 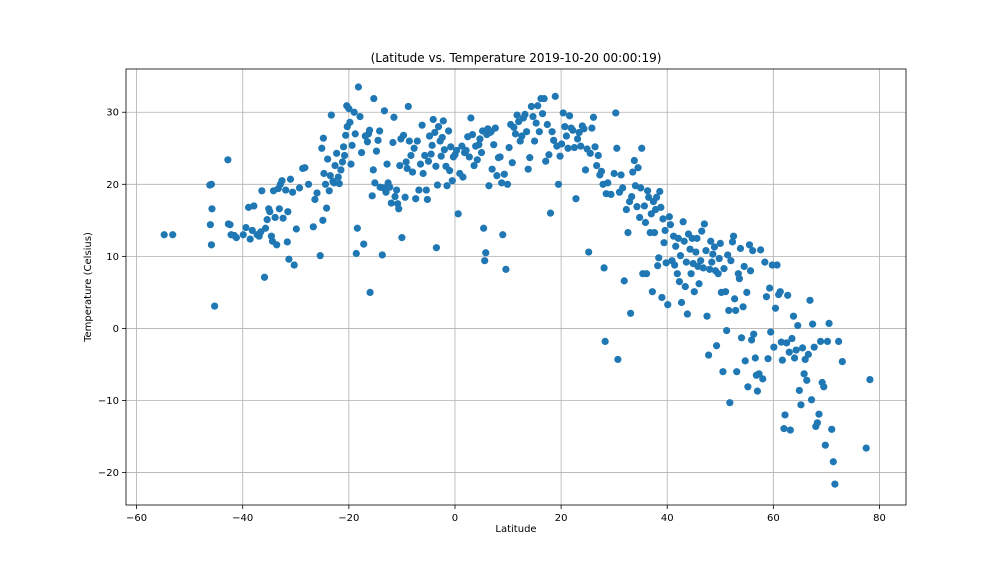 I want to click on y-tick-label: −20, so click(x=108, y=473).